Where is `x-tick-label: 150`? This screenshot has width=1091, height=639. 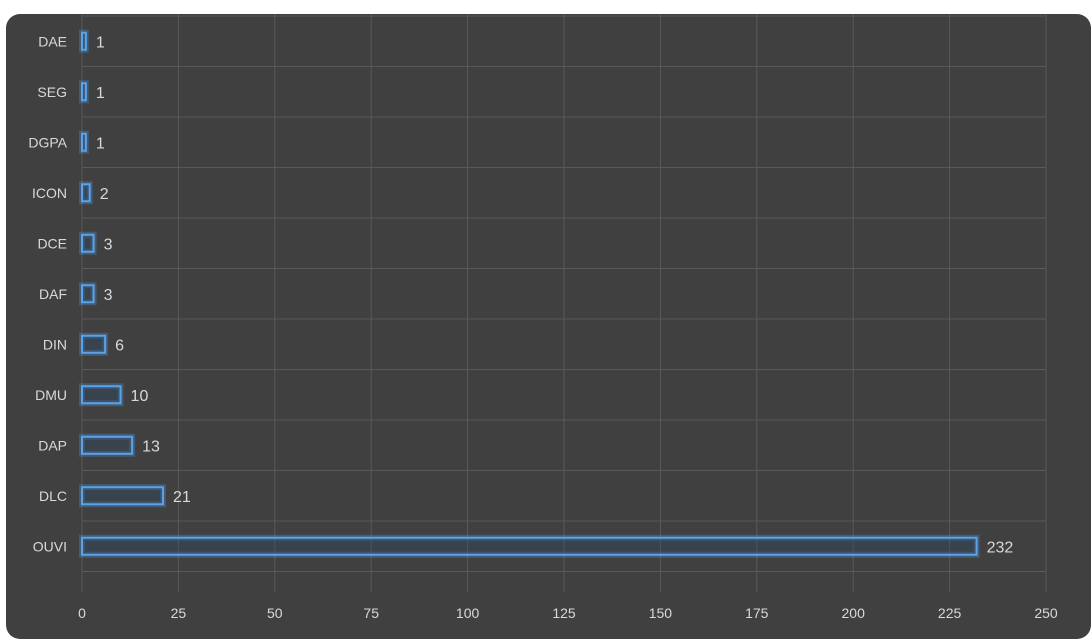 x-tick-label: 150 is located at coordinates (661, 613).